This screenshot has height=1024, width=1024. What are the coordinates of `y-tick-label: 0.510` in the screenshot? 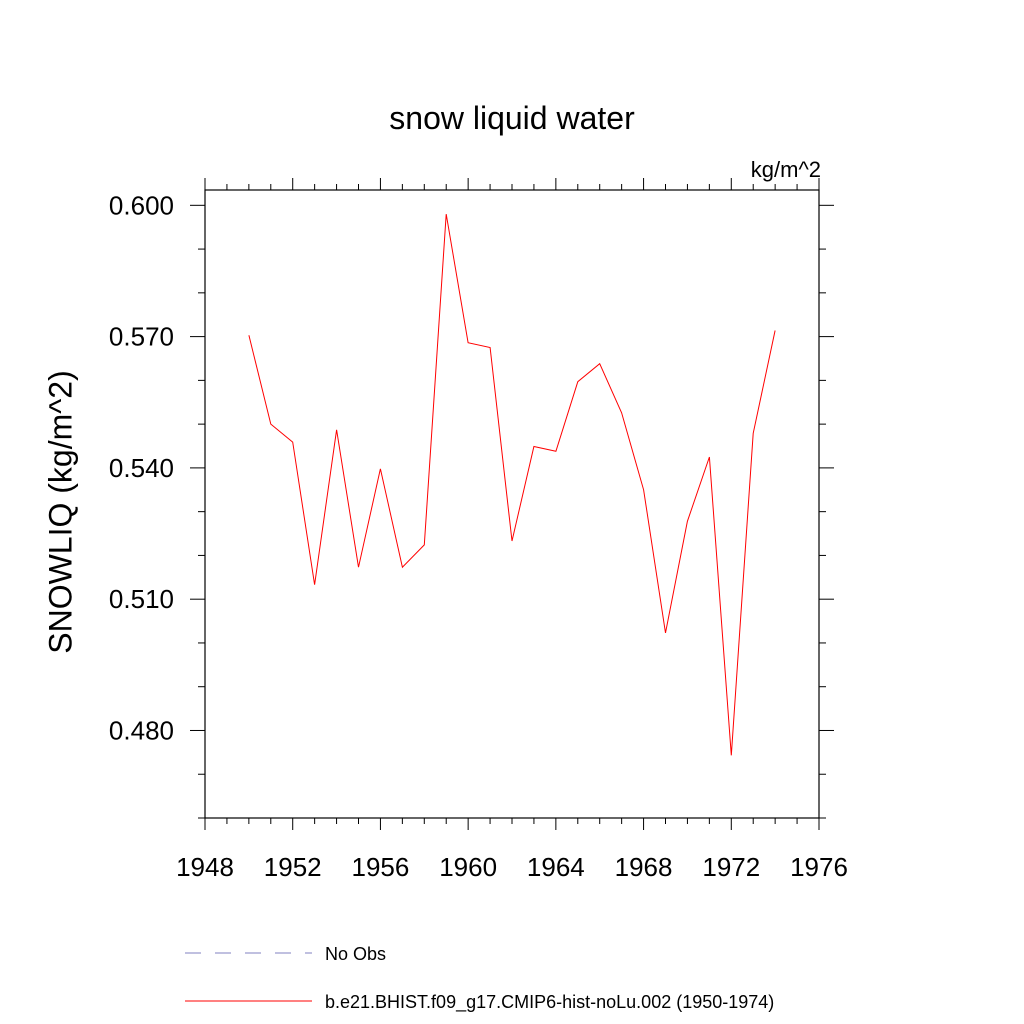 It's located at (141, 599).